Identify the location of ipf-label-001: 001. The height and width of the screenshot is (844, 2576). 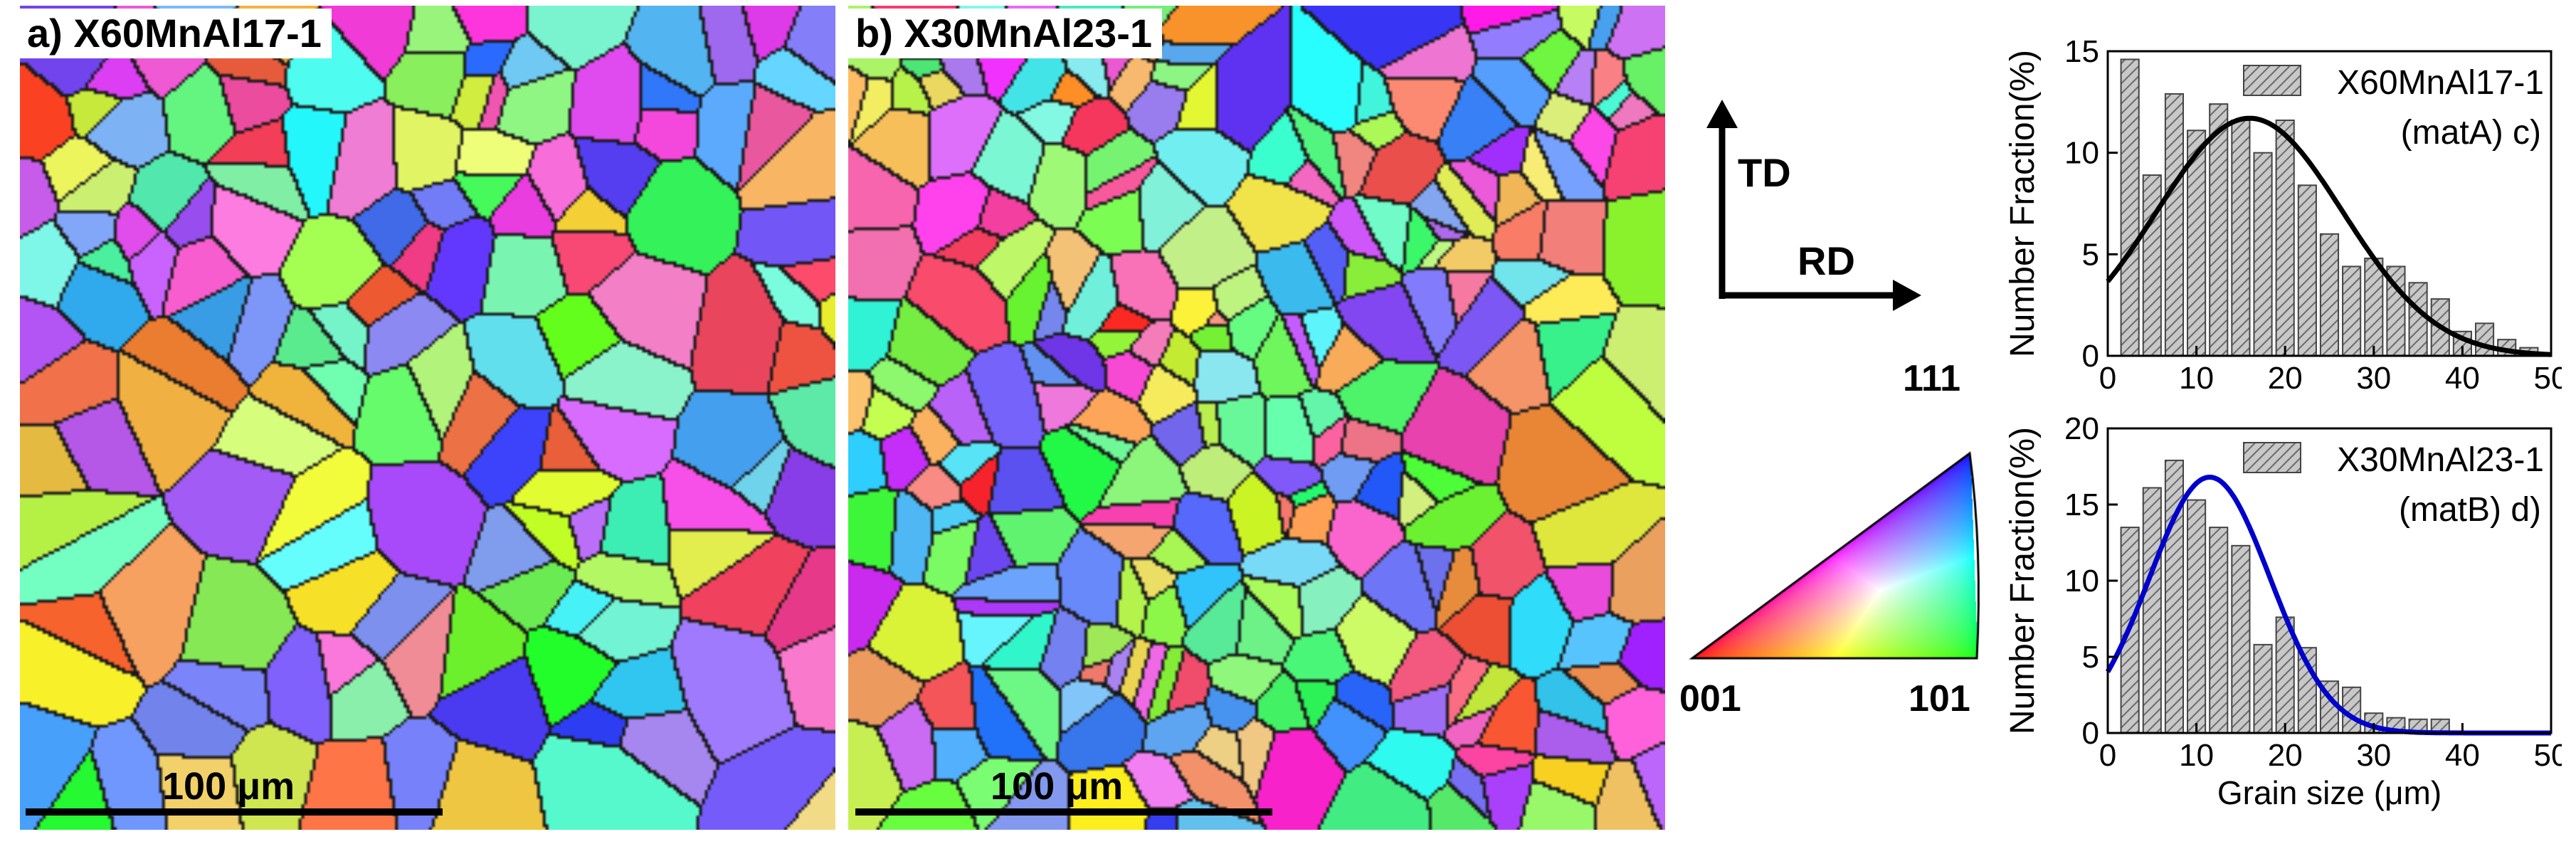
(1710, 698).